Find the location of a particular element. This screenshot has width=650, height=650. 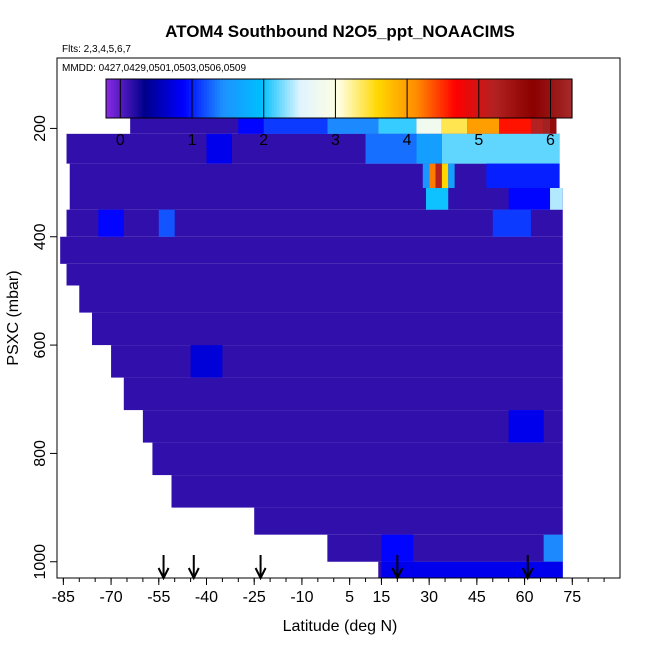

colorbar-frame is located at coordinates (339, 98).